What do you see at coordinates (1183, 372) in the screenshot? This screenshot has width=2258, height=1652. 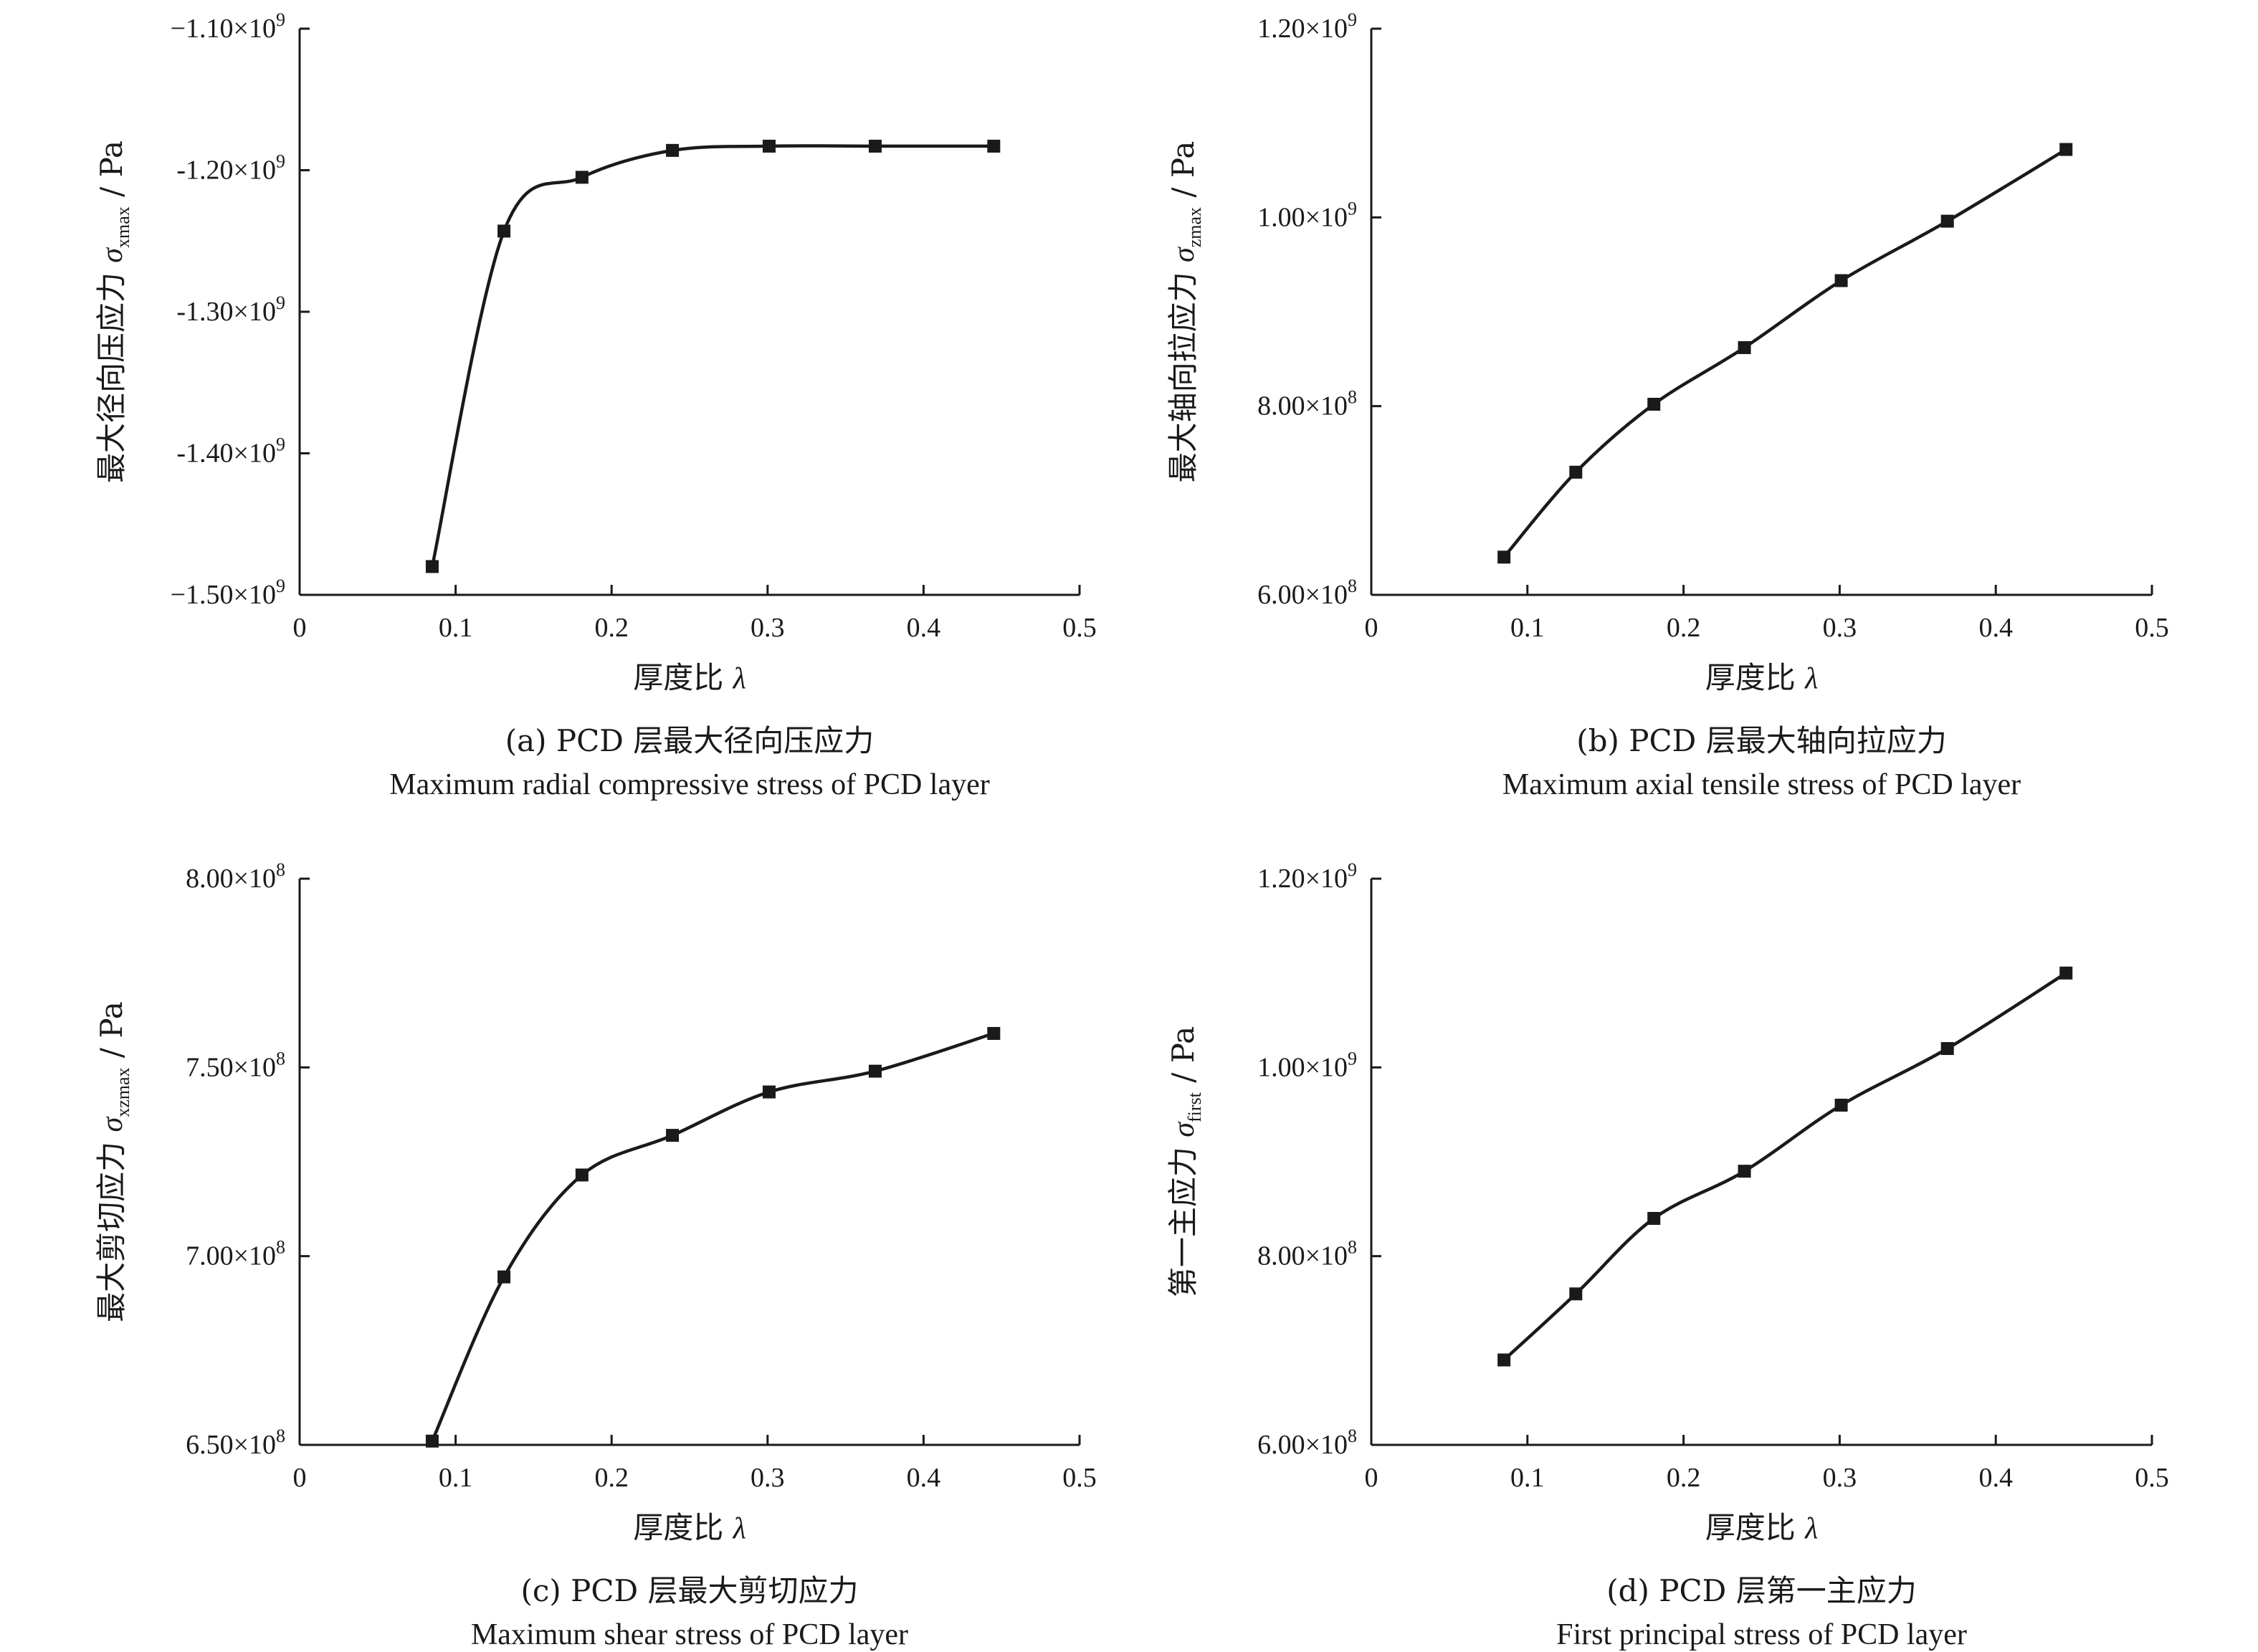 I see `y-axis-label-text: 最大轴向拉应力` at bounding box center [1183, 372].